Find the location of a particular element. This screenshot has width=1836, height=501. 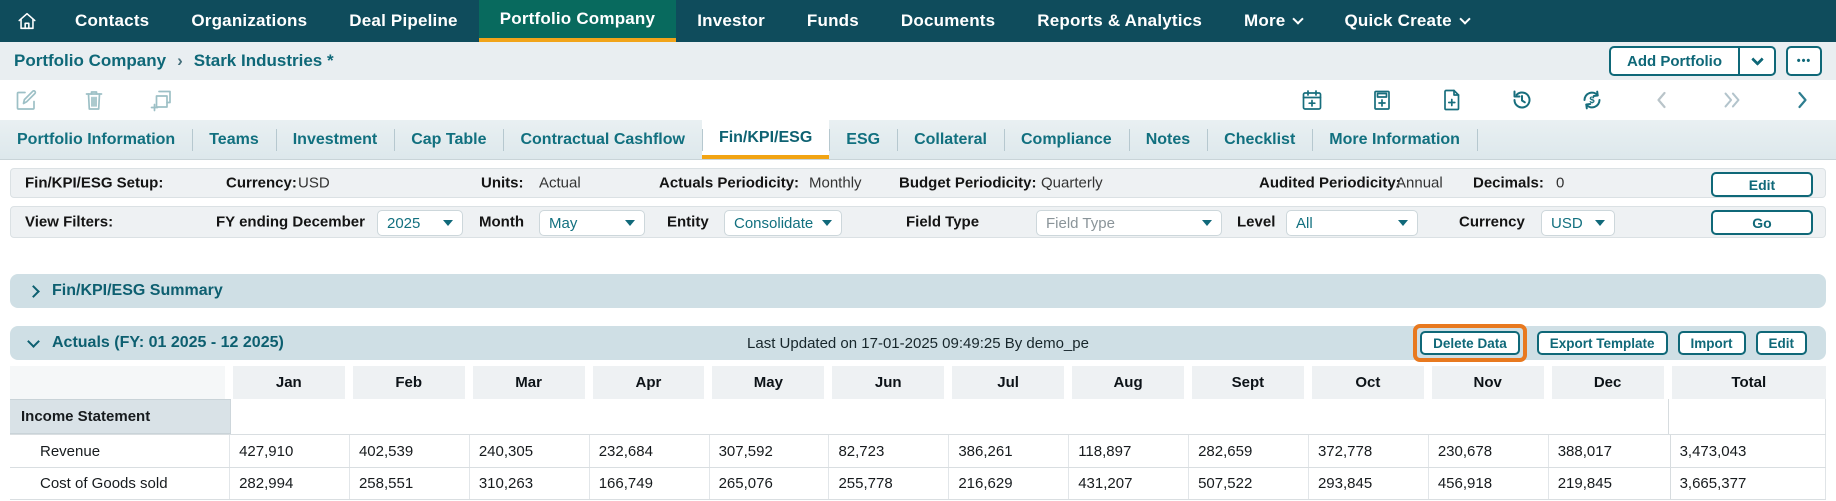

file-add-icon is located at coordinates (1452, 100).